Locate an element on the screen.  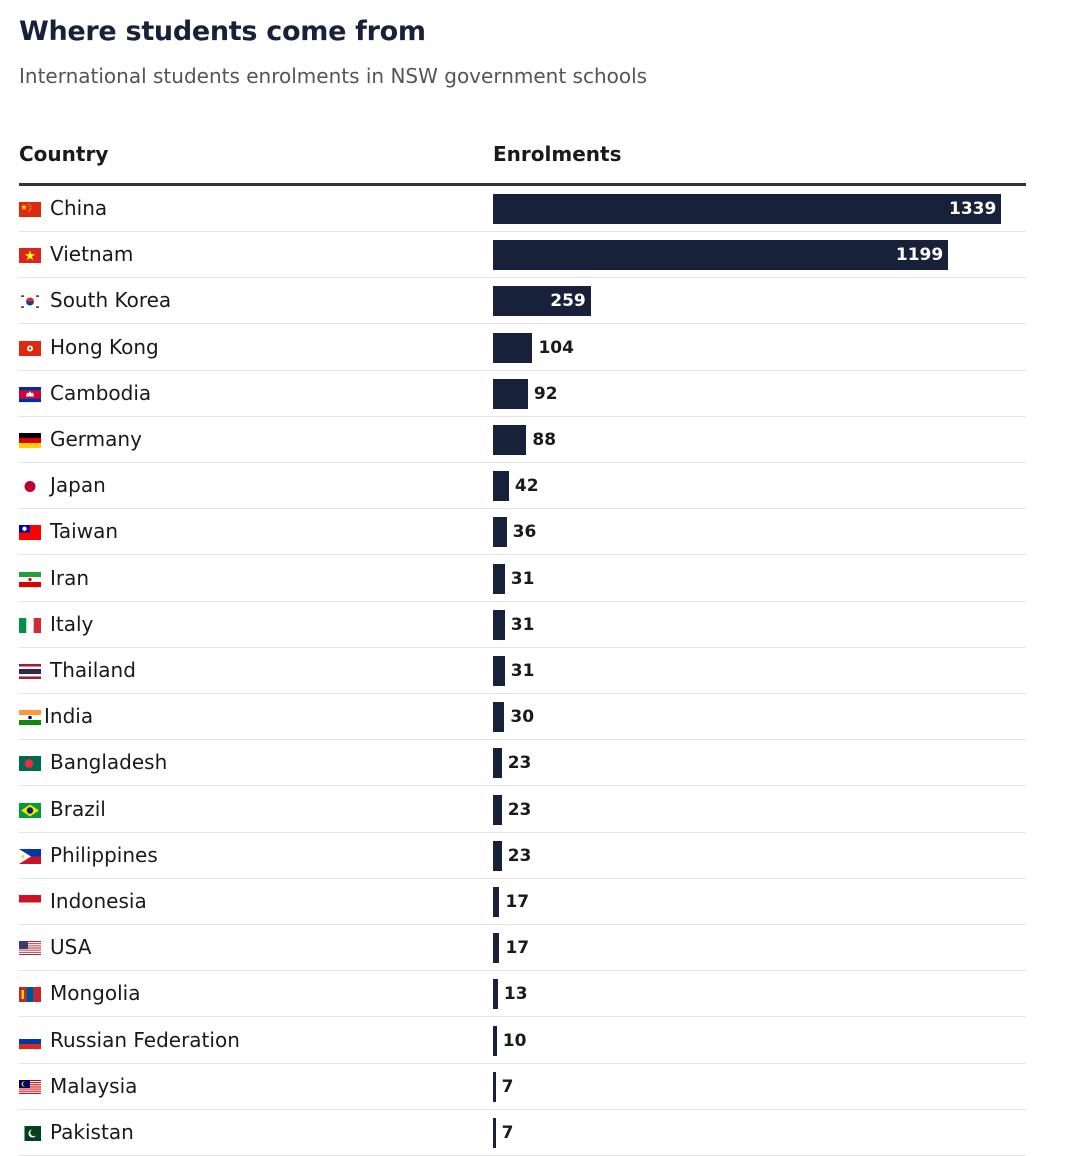
bar-usa is located at coordinates (496, 948).